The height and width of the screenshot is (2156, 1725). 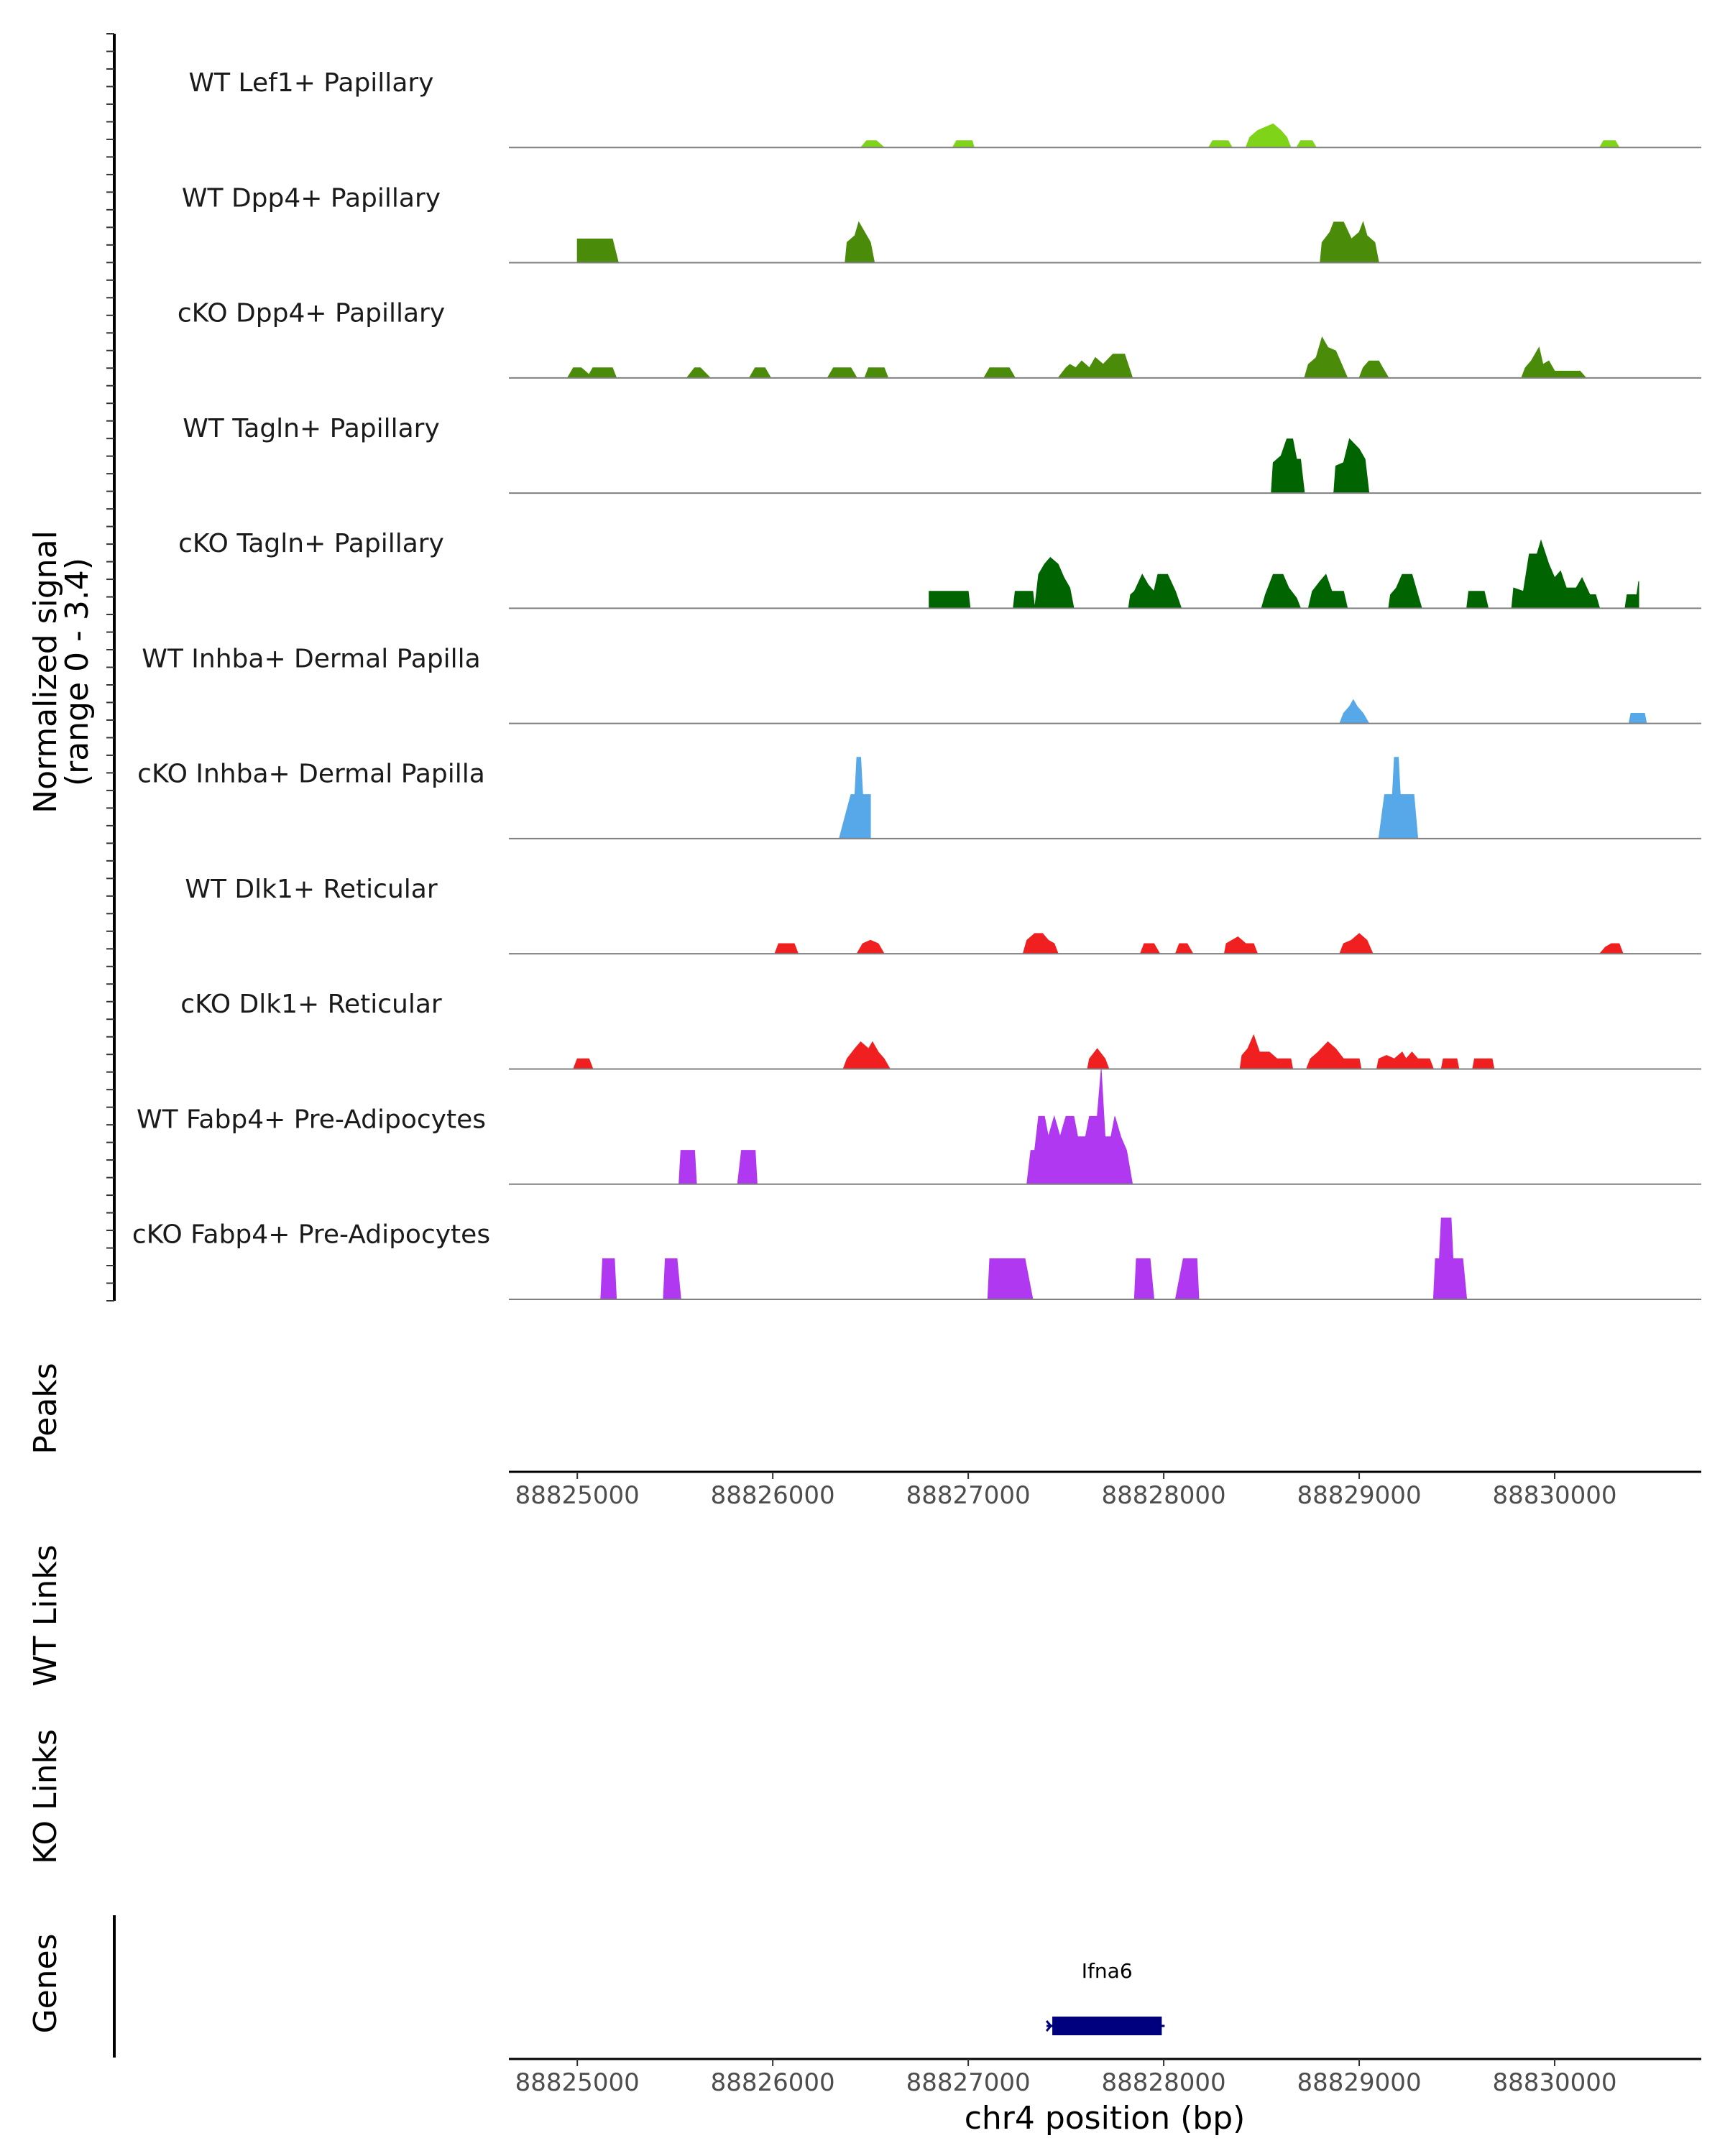 What do you see at coordinates (940, 1030) in the screenshot?
I see `track-cko-dlk1-reticular: cKO Dlk1+ Reticular` at bounding box center [940, 1030].